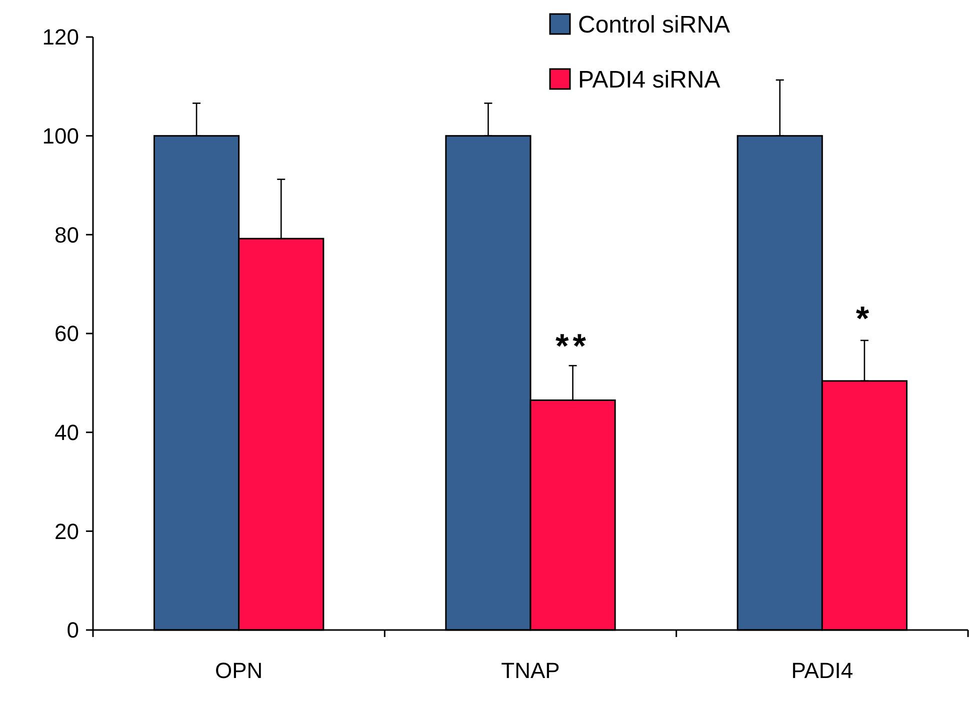 This screenshot has height=702, width=969. I want to click on y-tick-label: 100, so click(60, 136).